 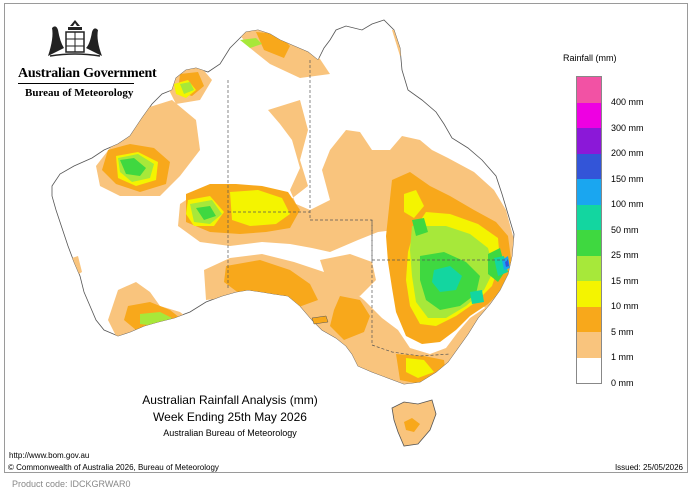 What do you see at coordinates (625, 229) in the screenshot?
I see `legend-label: 50 mm` at bounding box center [625, 229].